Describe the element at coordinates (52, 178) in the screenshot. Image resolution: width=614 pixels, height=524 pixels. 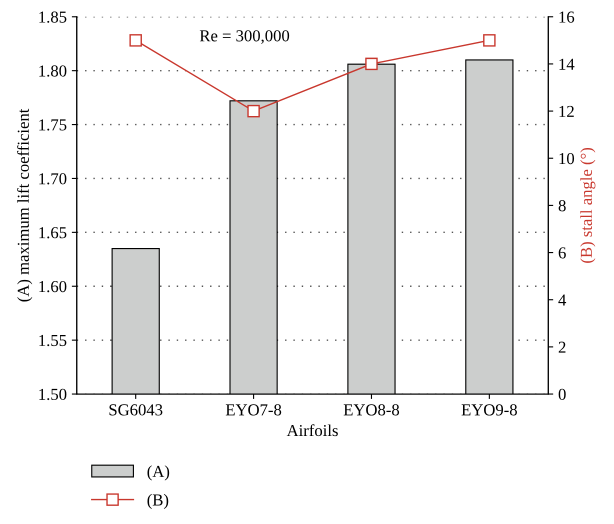
I see `y-tick-label: 1.70` at that location.